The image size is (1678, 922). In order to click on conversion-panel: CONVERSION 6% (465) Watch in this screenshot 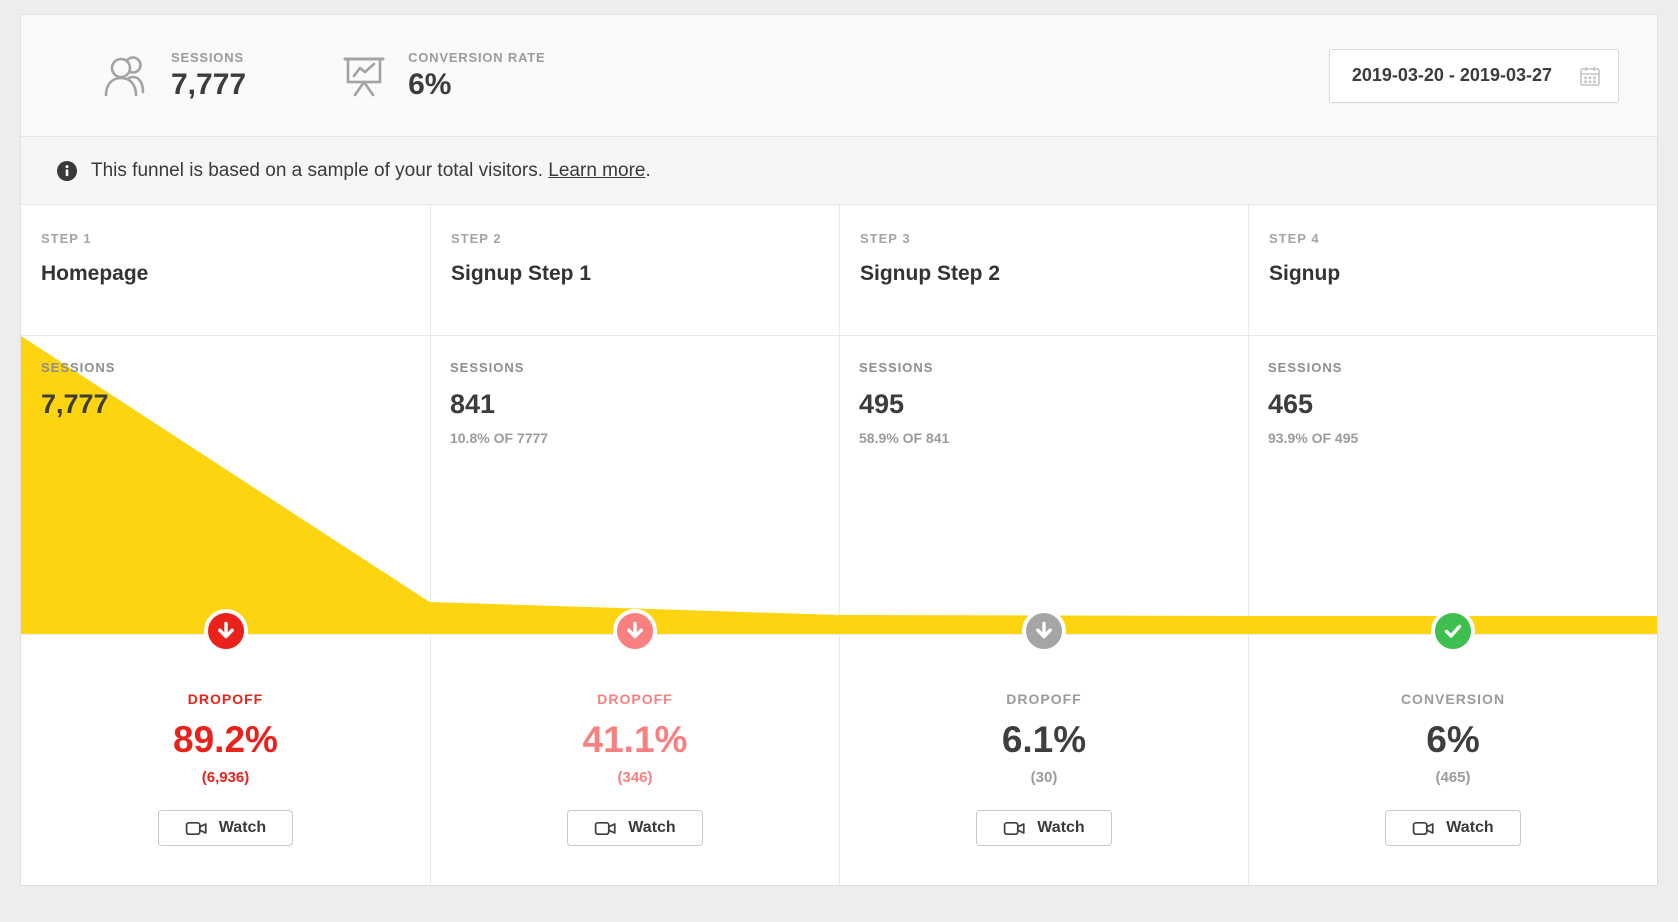, I will do `click(1452, 747)`.